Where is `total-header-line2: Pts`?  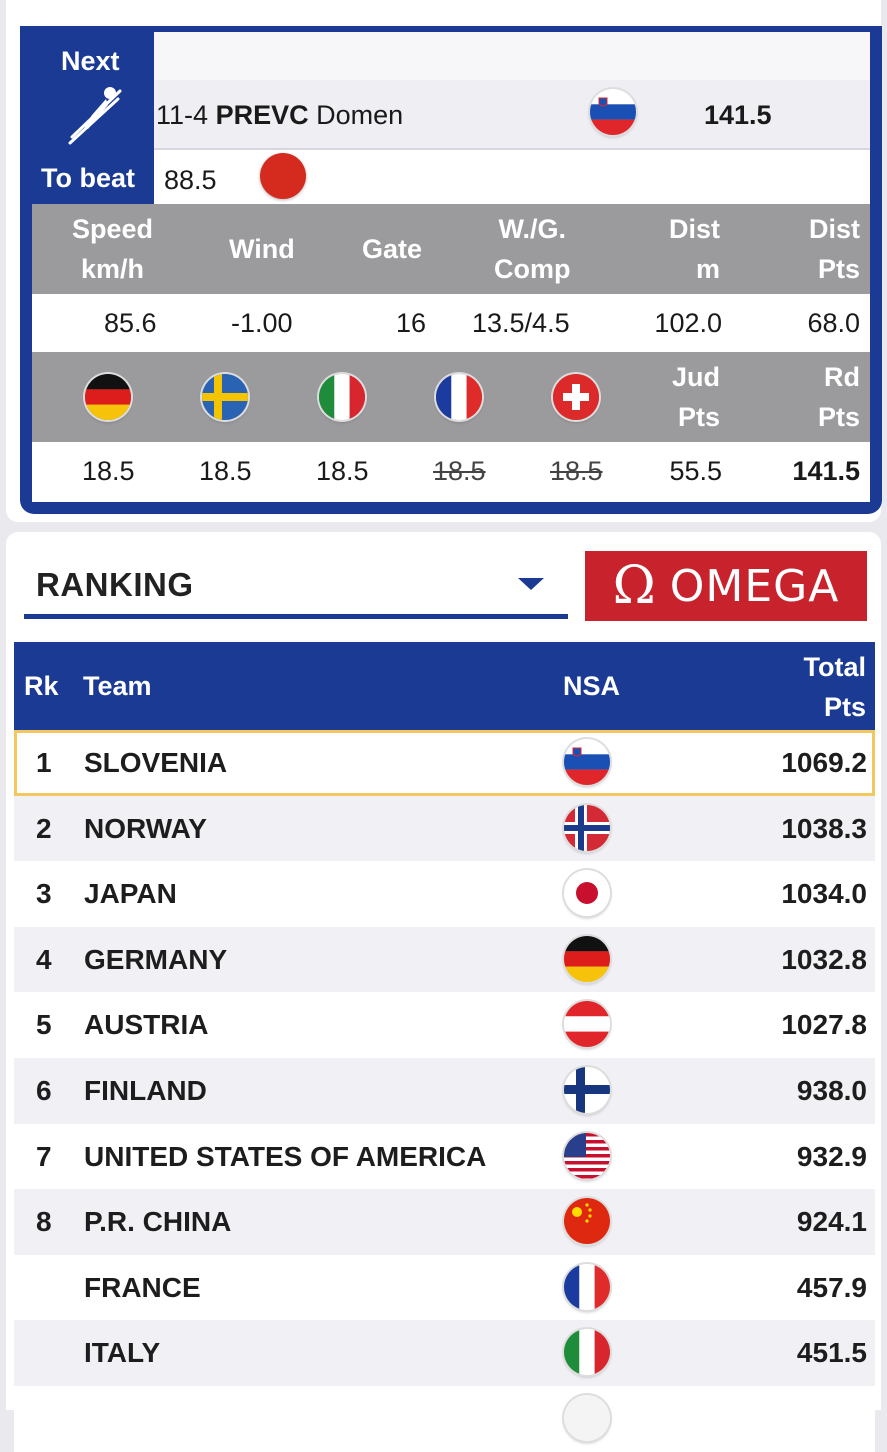 total-header-line2: Pts is located at coordinates (844, 707).